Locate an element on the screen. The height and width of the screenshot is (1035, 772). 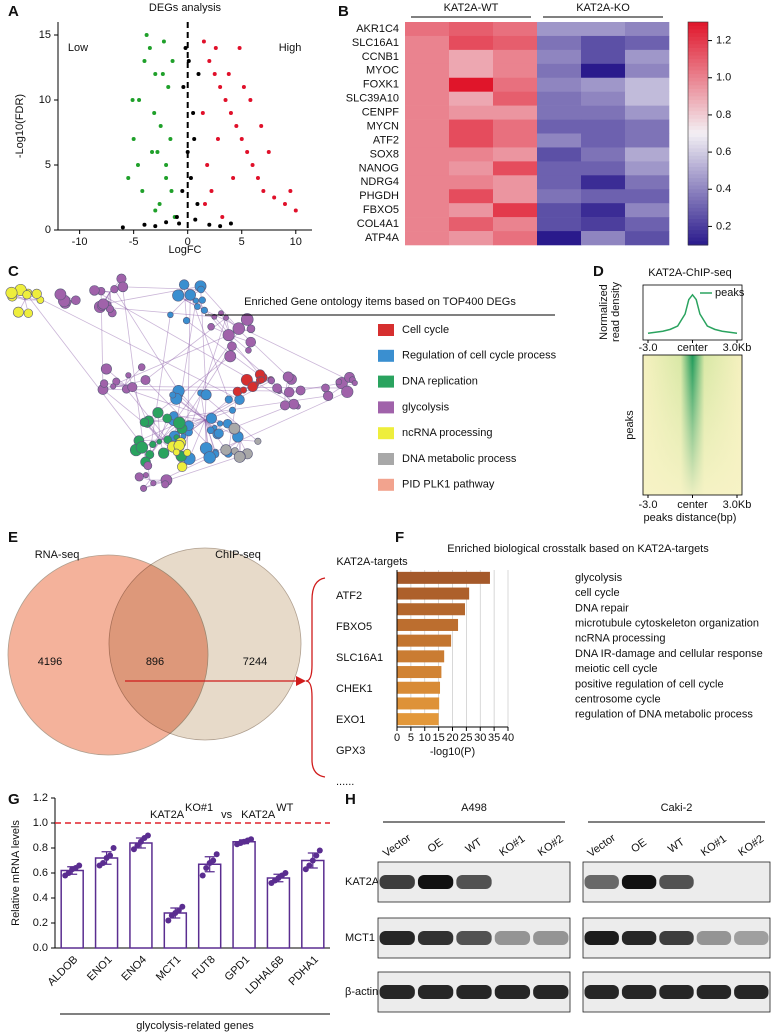
x-tick-label: -3.0 is located at coordinates (648, 348).